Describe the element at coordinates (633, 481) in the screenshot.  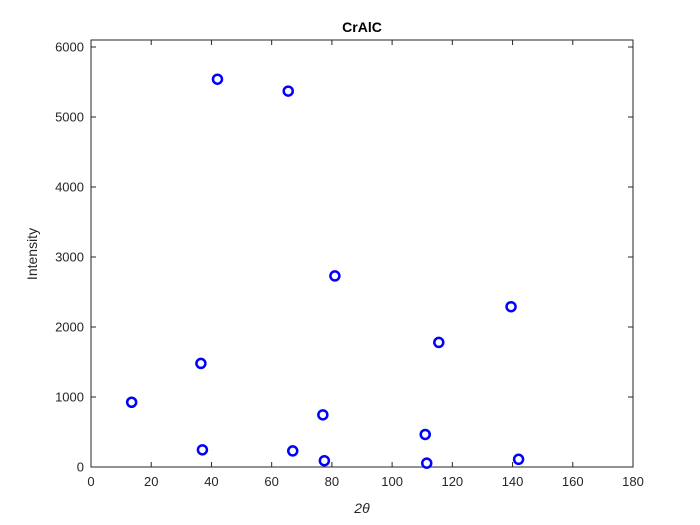
I see `x-tick-label: 180` at that location.